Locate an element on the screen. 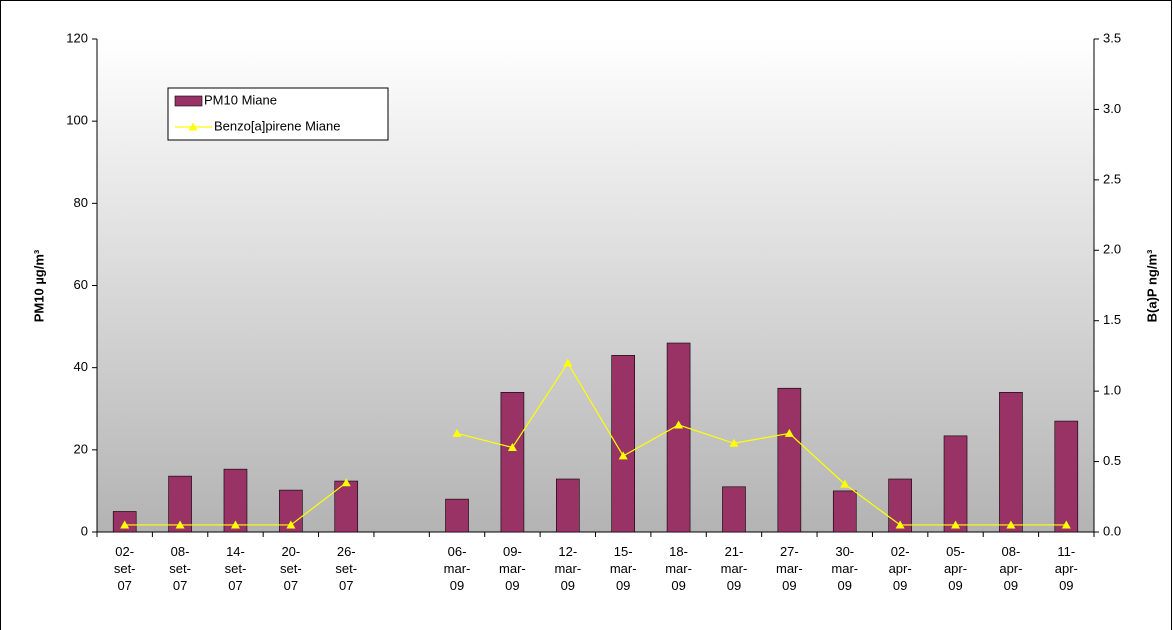  y-tick-label: 40 is located at coordinates (81, 366).